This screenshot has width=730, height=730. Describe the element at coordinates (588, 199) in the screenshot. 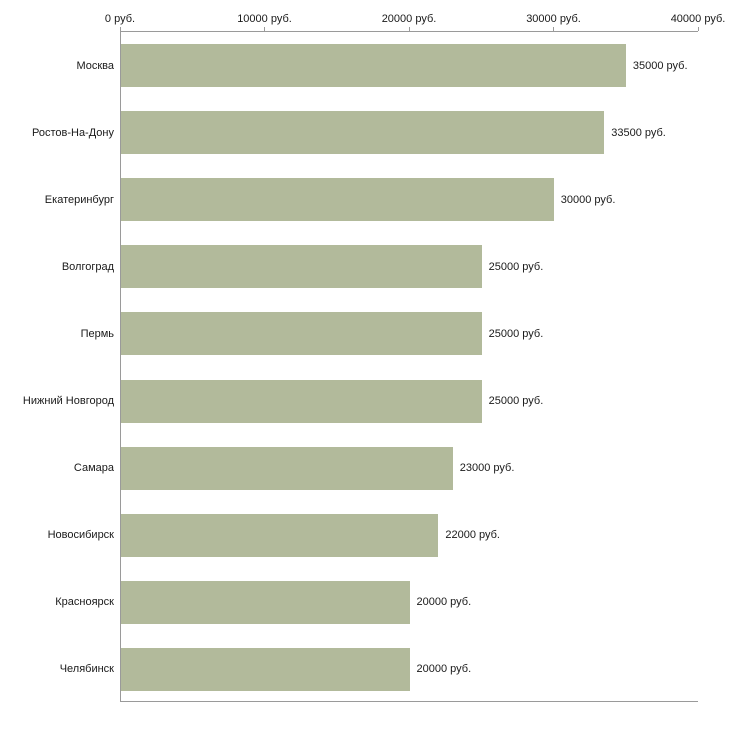

I see `value-label: 30000 руб.` at that location.